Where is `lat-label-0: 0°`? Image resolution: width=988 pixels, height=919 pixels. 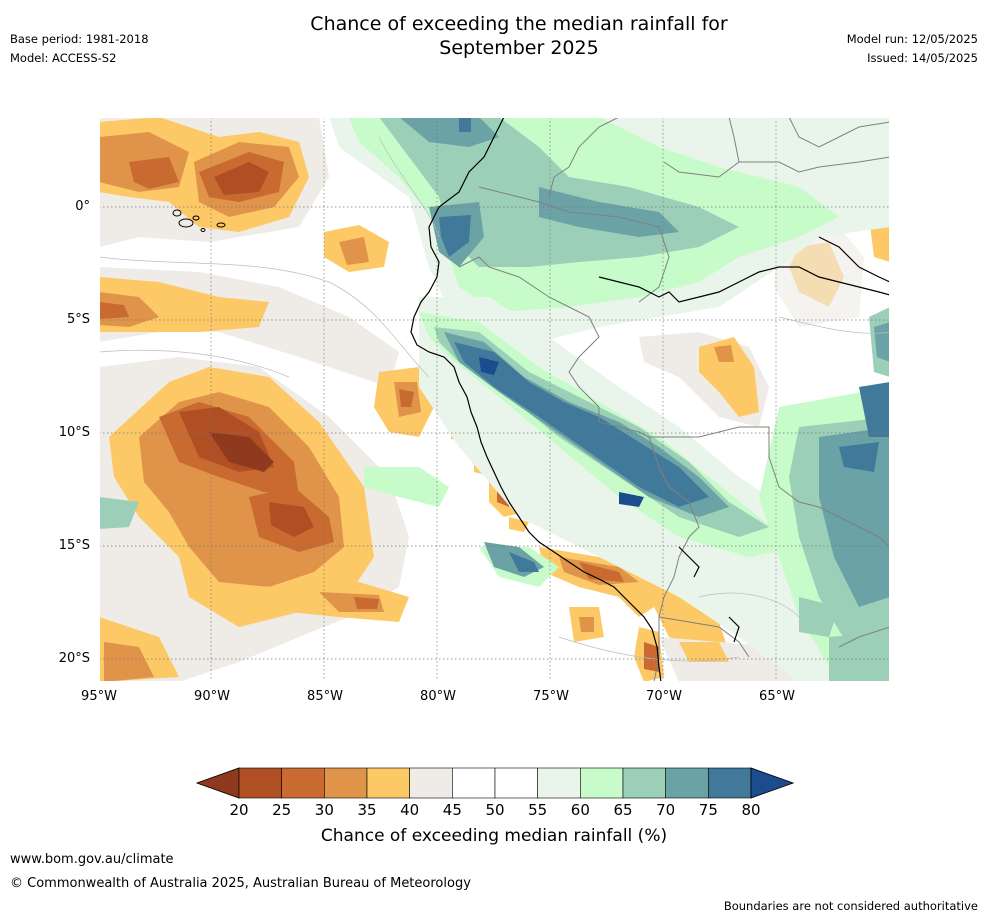
lat-label-0: 0° is located at coordinates (82, 206).